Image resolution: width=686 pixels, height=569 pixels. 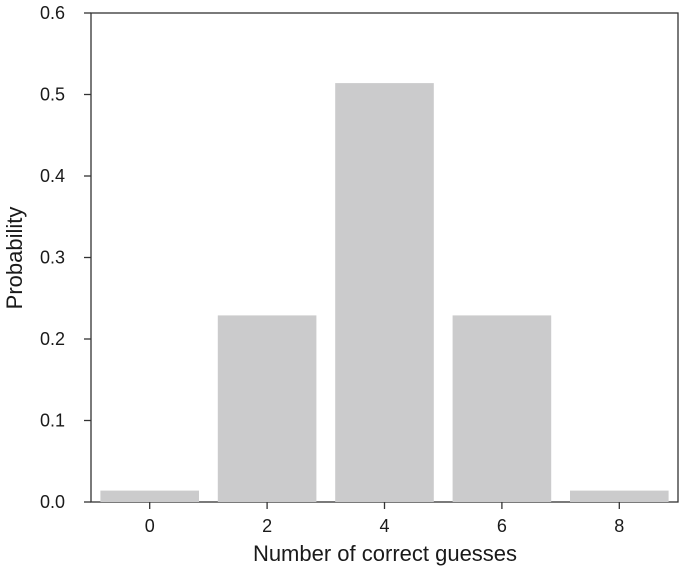 I want to click on x-tick-label-2: 2, so click(x=267, y=526).